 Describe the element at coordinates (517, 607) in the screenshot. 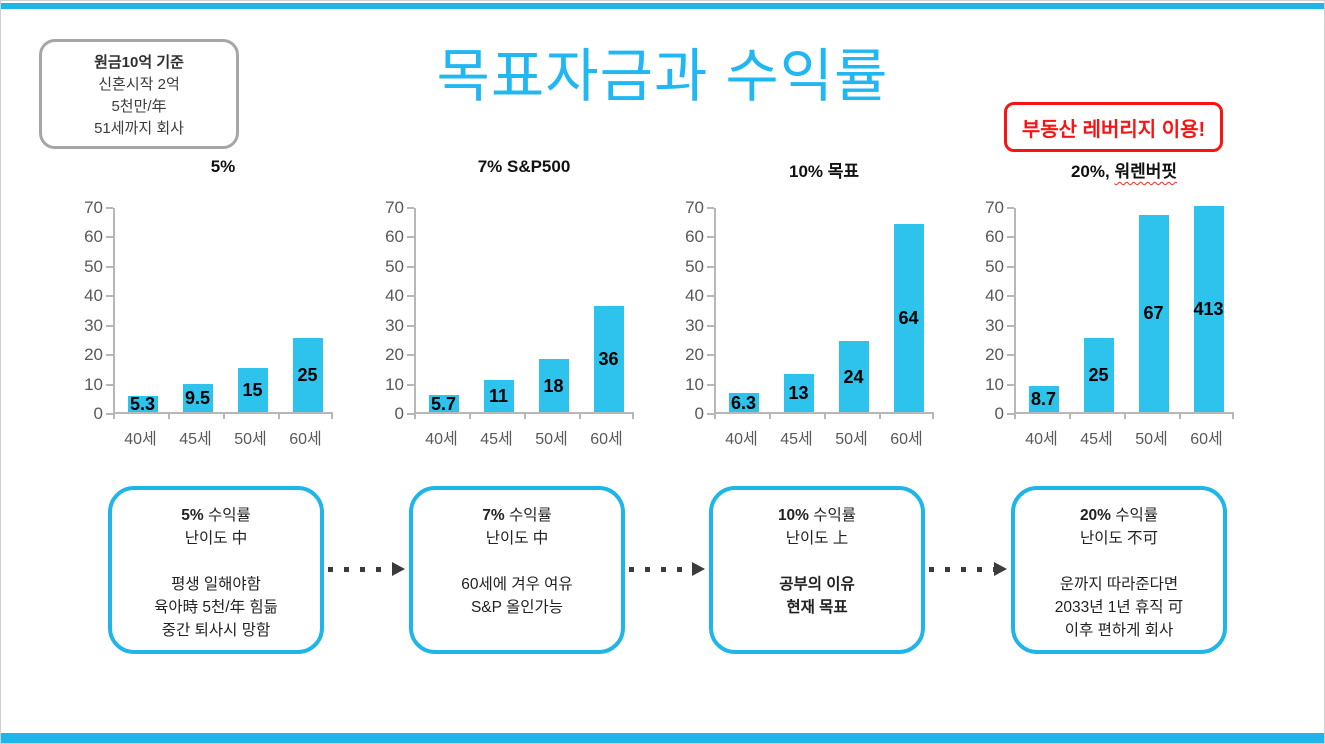

I see `note-body-line: S&P 올인가능` at that location.